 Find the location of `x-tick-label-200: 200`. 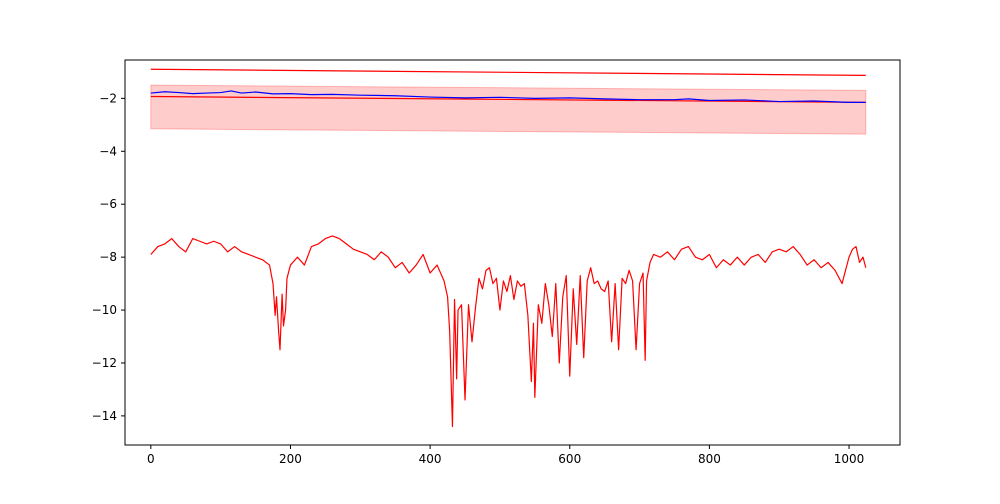

x-tick-label-200: 200 is located at coordinates (290, 459).